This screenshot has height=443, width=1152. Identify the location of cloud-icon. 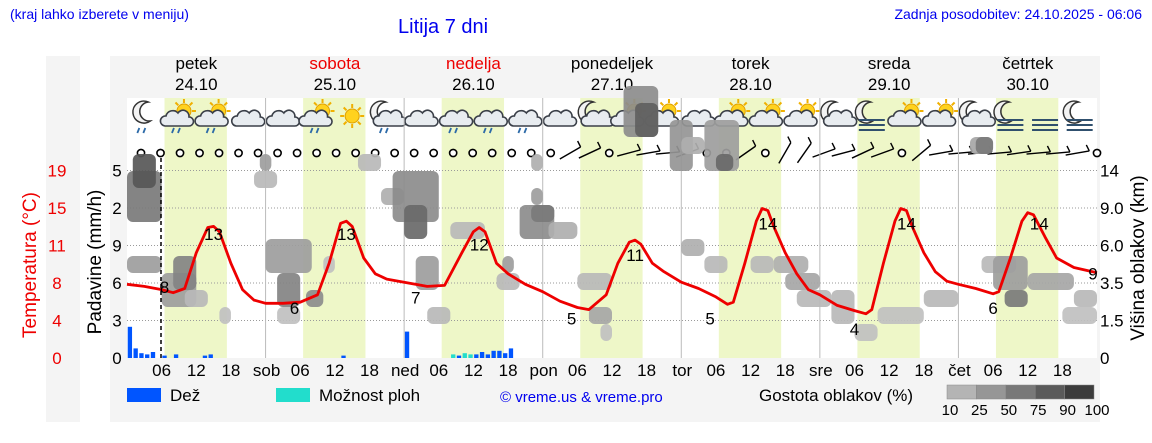
(560, 118).